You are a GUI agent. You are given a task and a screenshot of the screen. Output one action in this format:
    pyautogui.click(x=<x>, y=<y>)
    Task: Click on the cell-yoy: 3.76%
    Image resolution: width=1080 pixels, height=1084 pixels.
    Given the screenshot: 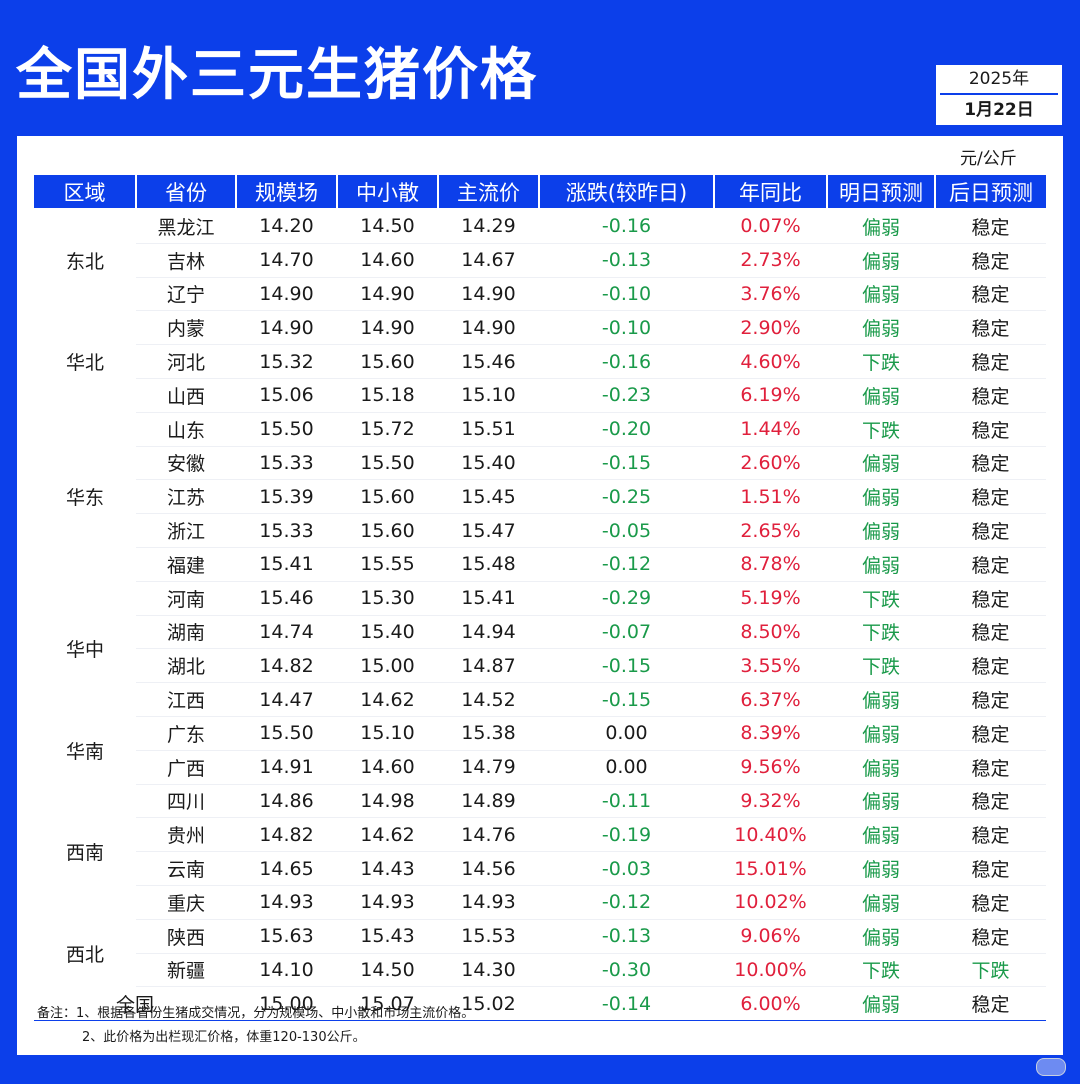 What is the action you would take?
    pyautogui.click(x=770, y=294)
    